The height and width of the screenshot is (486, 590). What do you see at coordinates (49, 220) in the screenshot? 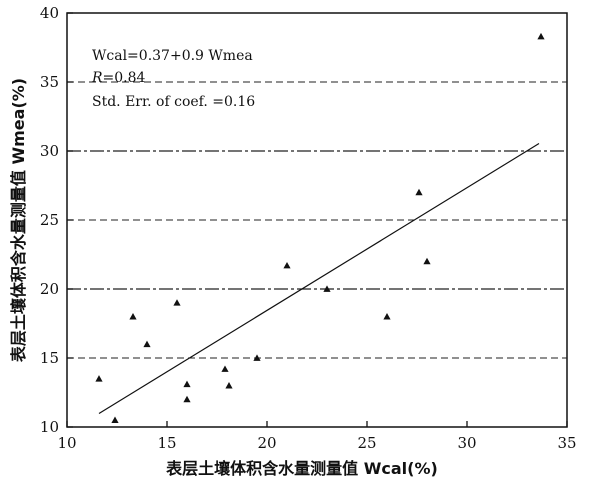
I see `y-tick-label: 25` at bounding box center [49, 220].